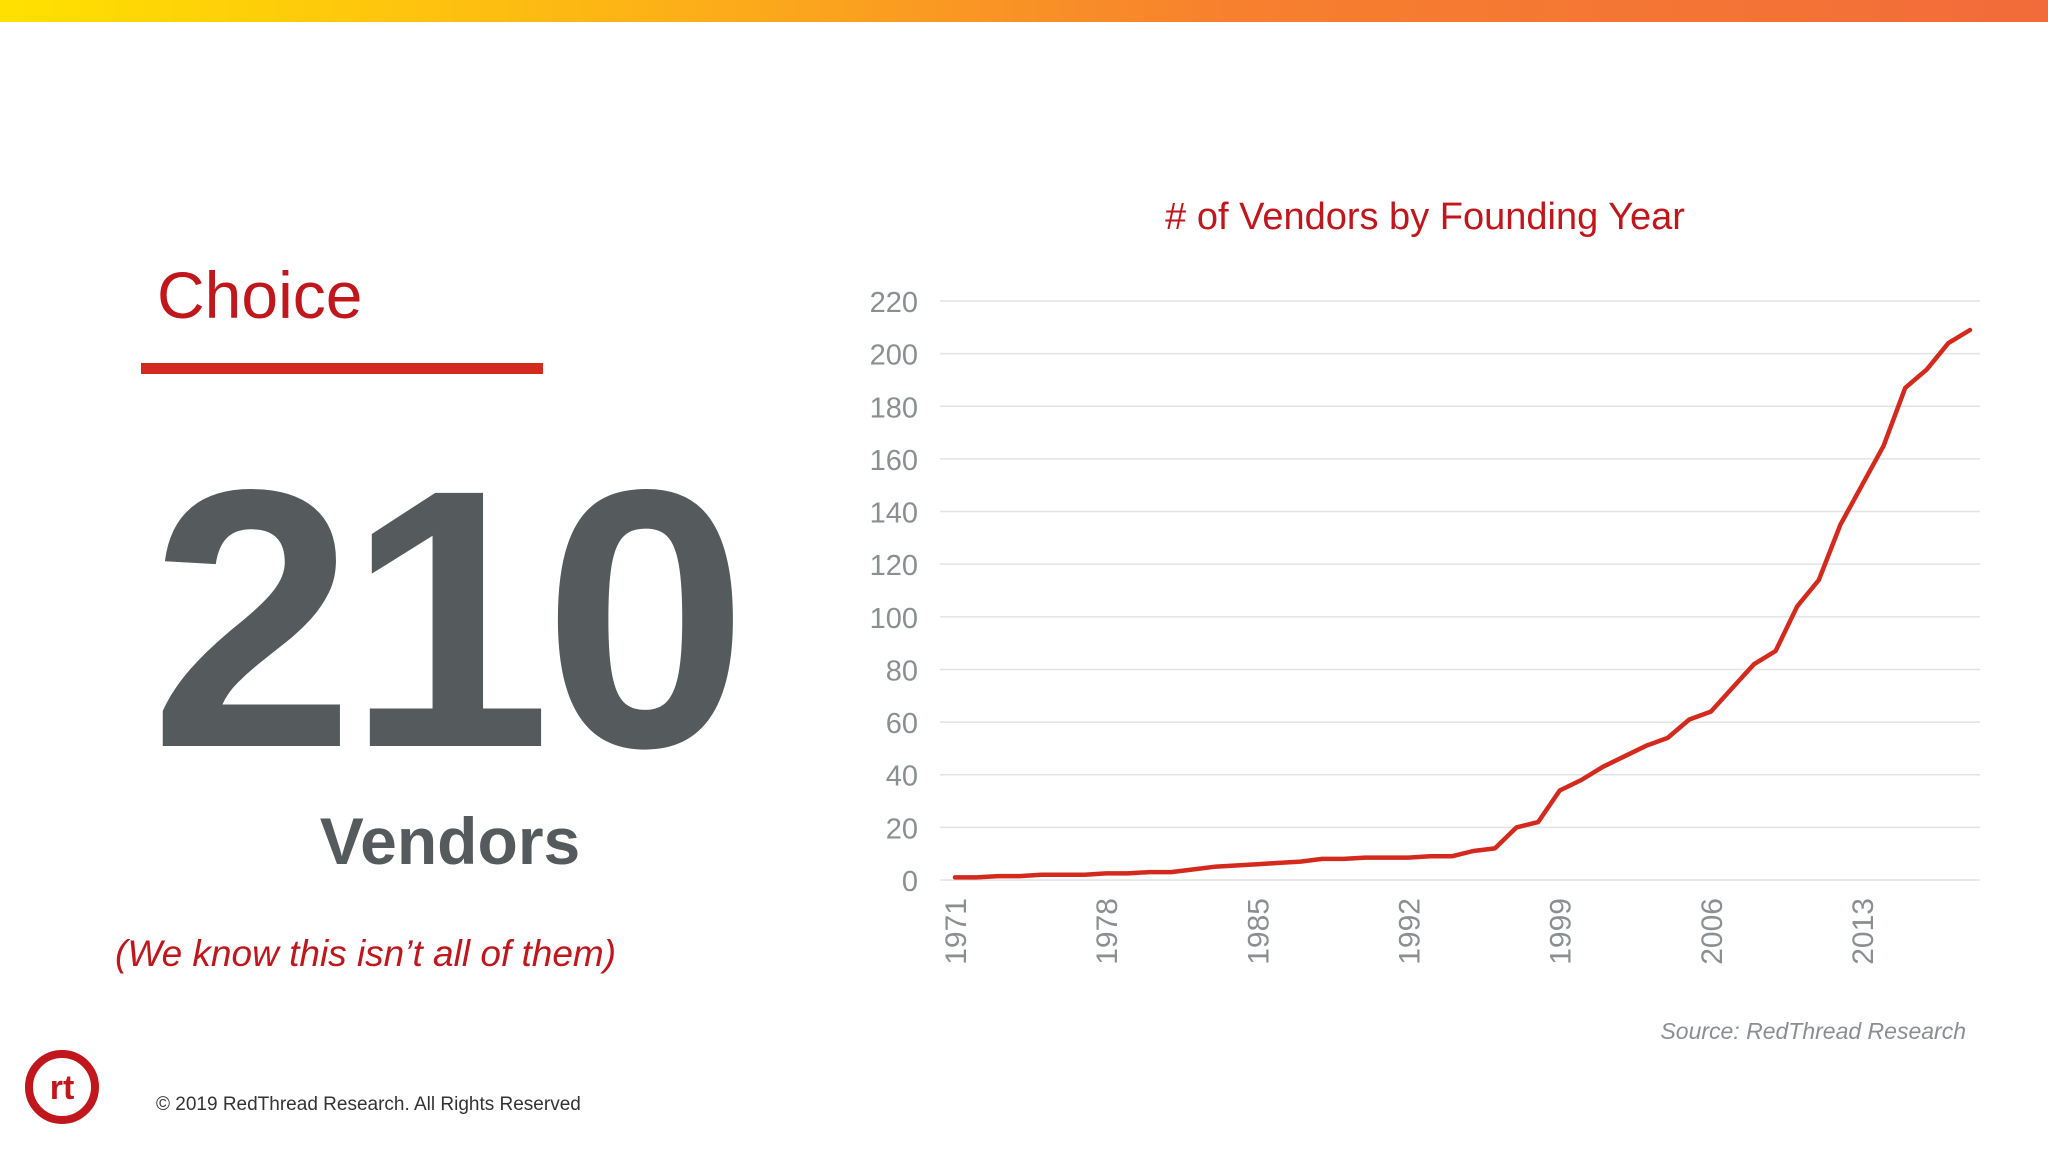  What do you see at coordinates (894, 408) in the screenshot?
I see `y-tick-label: 180` at bounding box center [894, 408].